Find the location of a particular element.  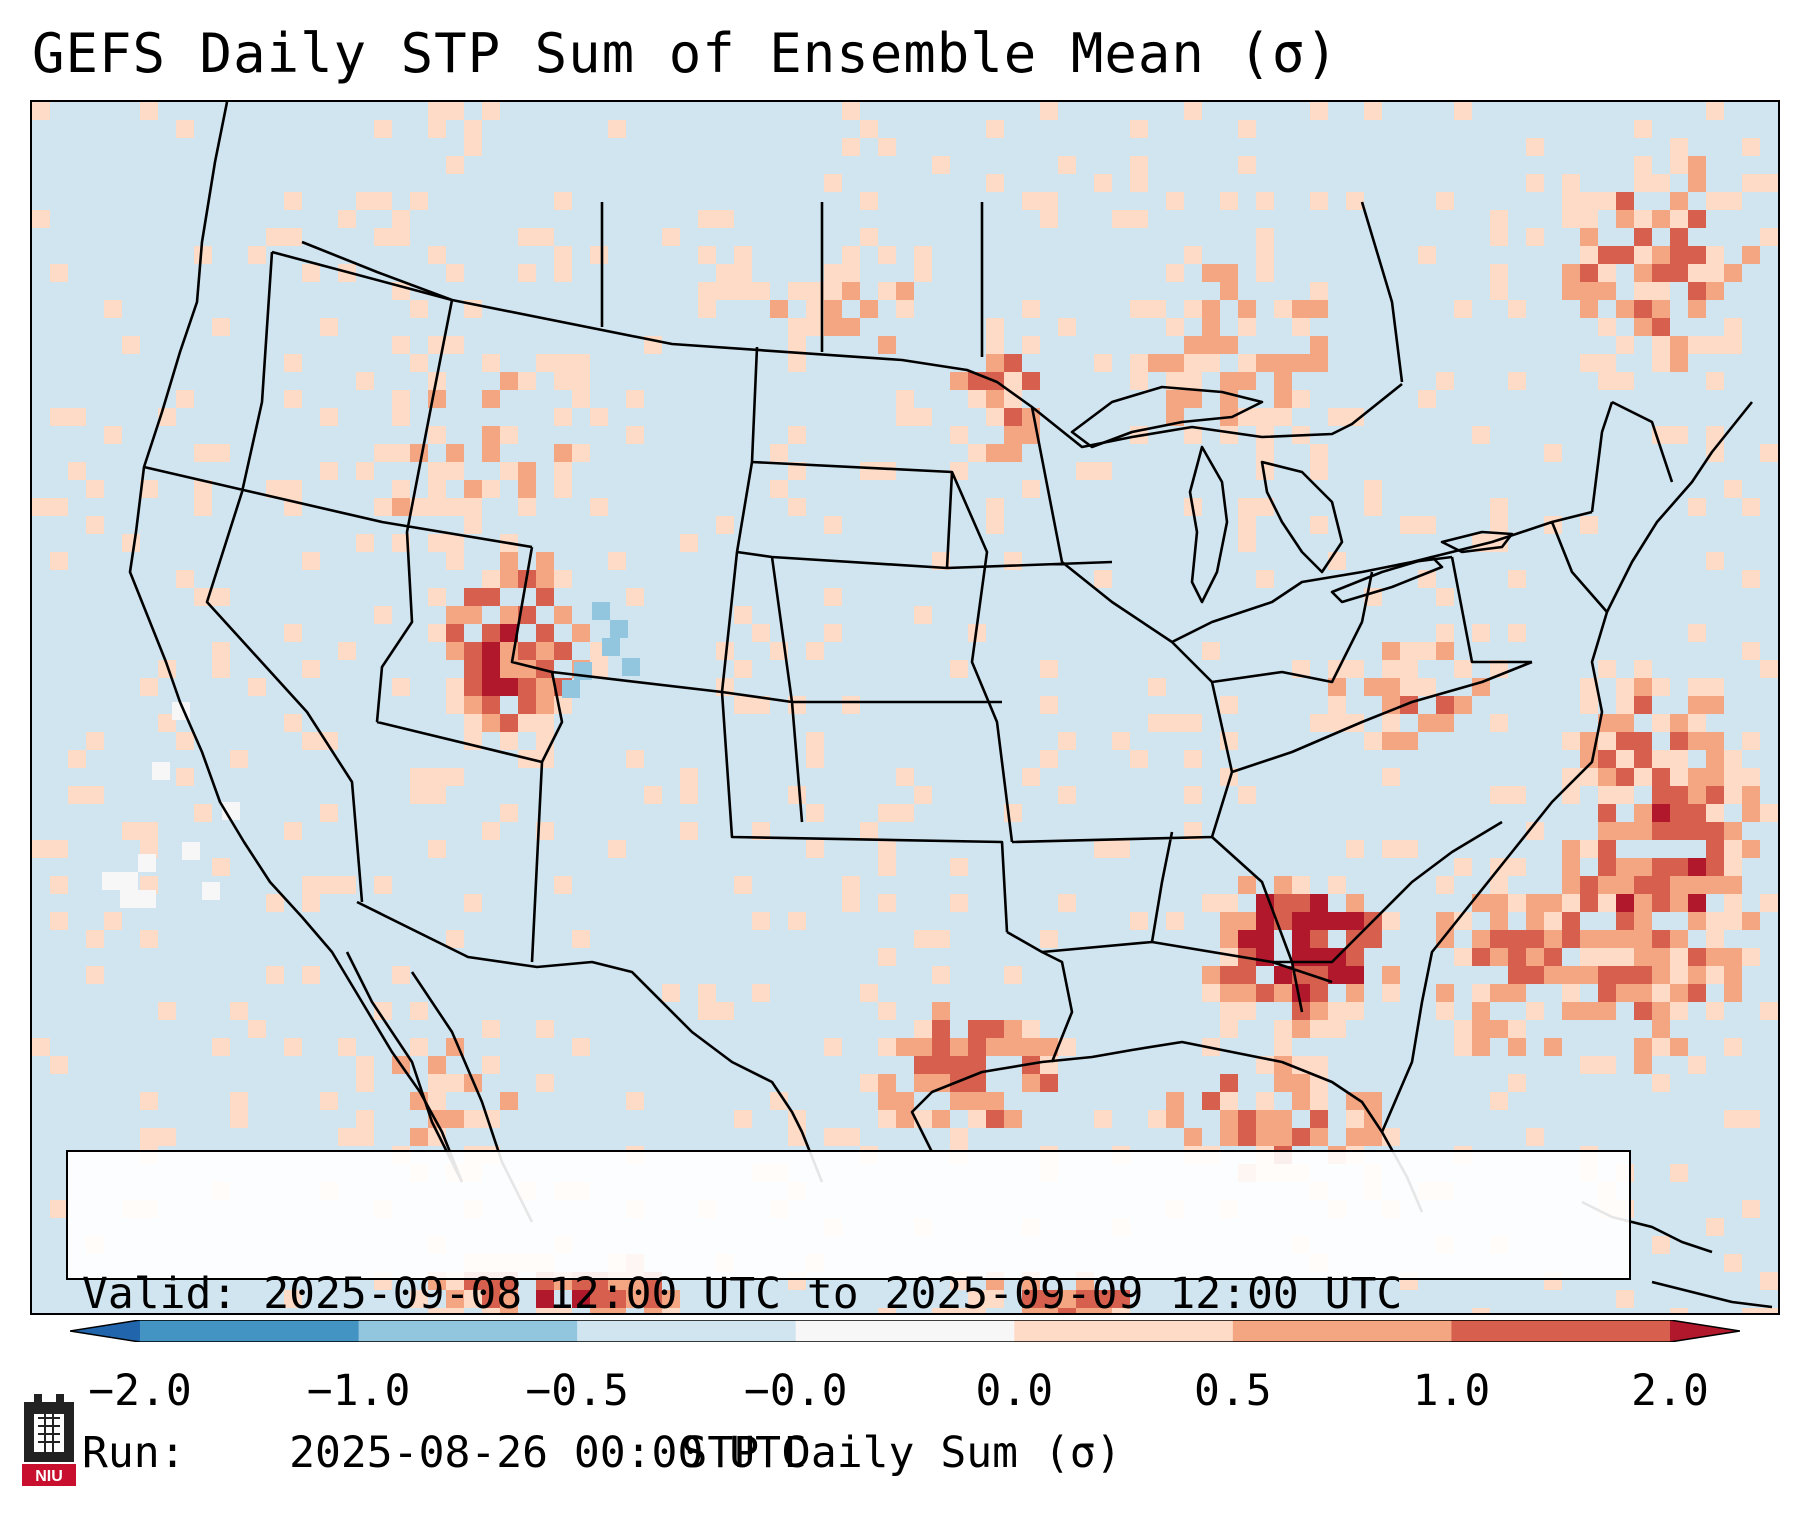

colorbar-tick: 1.0 is located at coordinates (1451, 1391).